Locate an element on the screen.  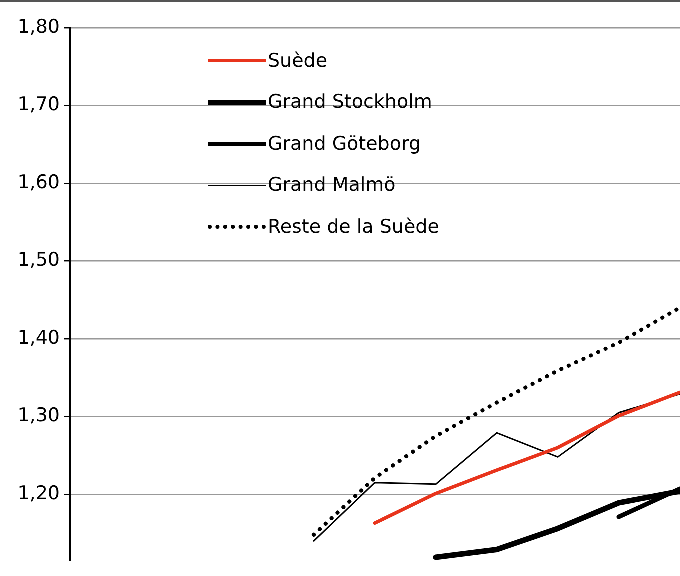
legend-label: Suède is located at coordinates (298, 61).